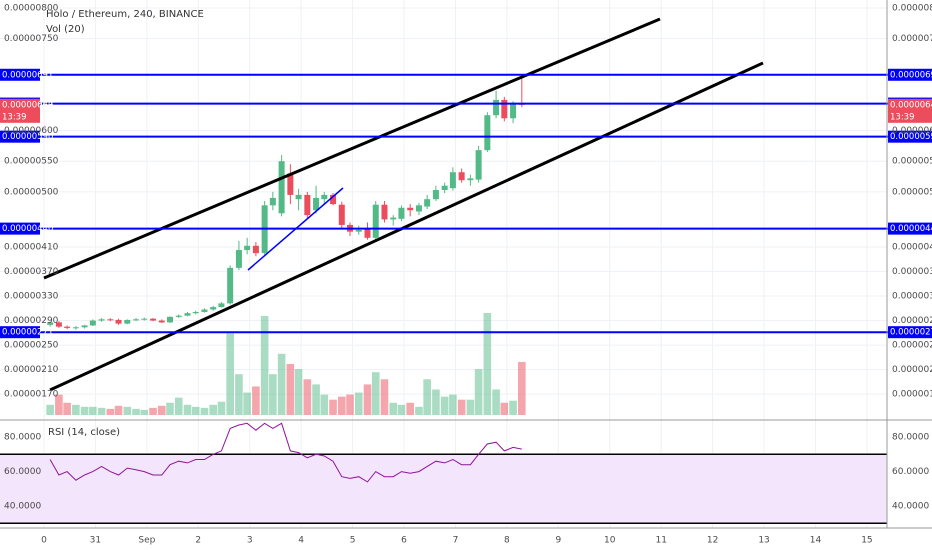  Describe the element at coordinates (902, 117) in the screenshot. I see `countdown: 13:39` at that location.